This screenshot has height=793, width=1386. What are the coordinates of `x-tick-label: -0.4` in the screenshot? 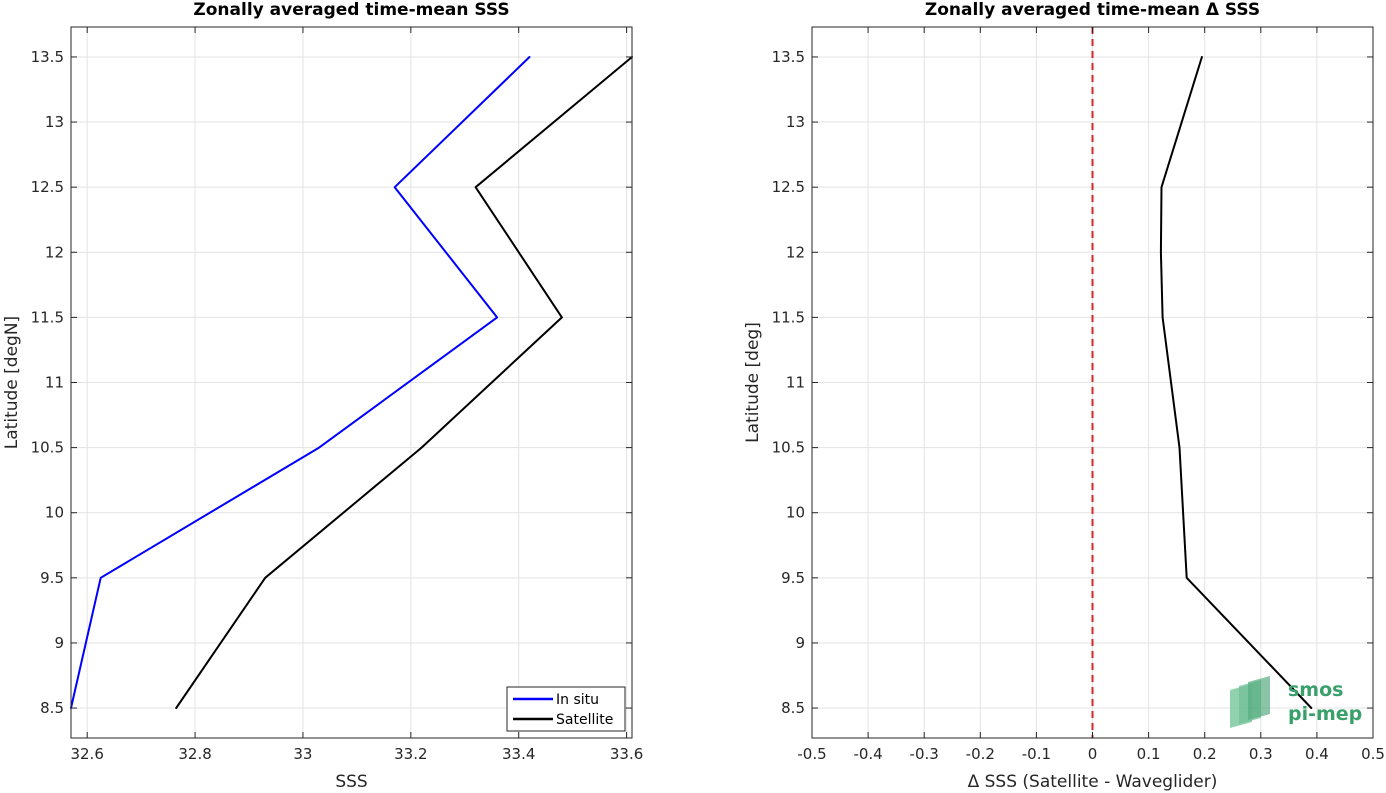 It's located at (867, 754).